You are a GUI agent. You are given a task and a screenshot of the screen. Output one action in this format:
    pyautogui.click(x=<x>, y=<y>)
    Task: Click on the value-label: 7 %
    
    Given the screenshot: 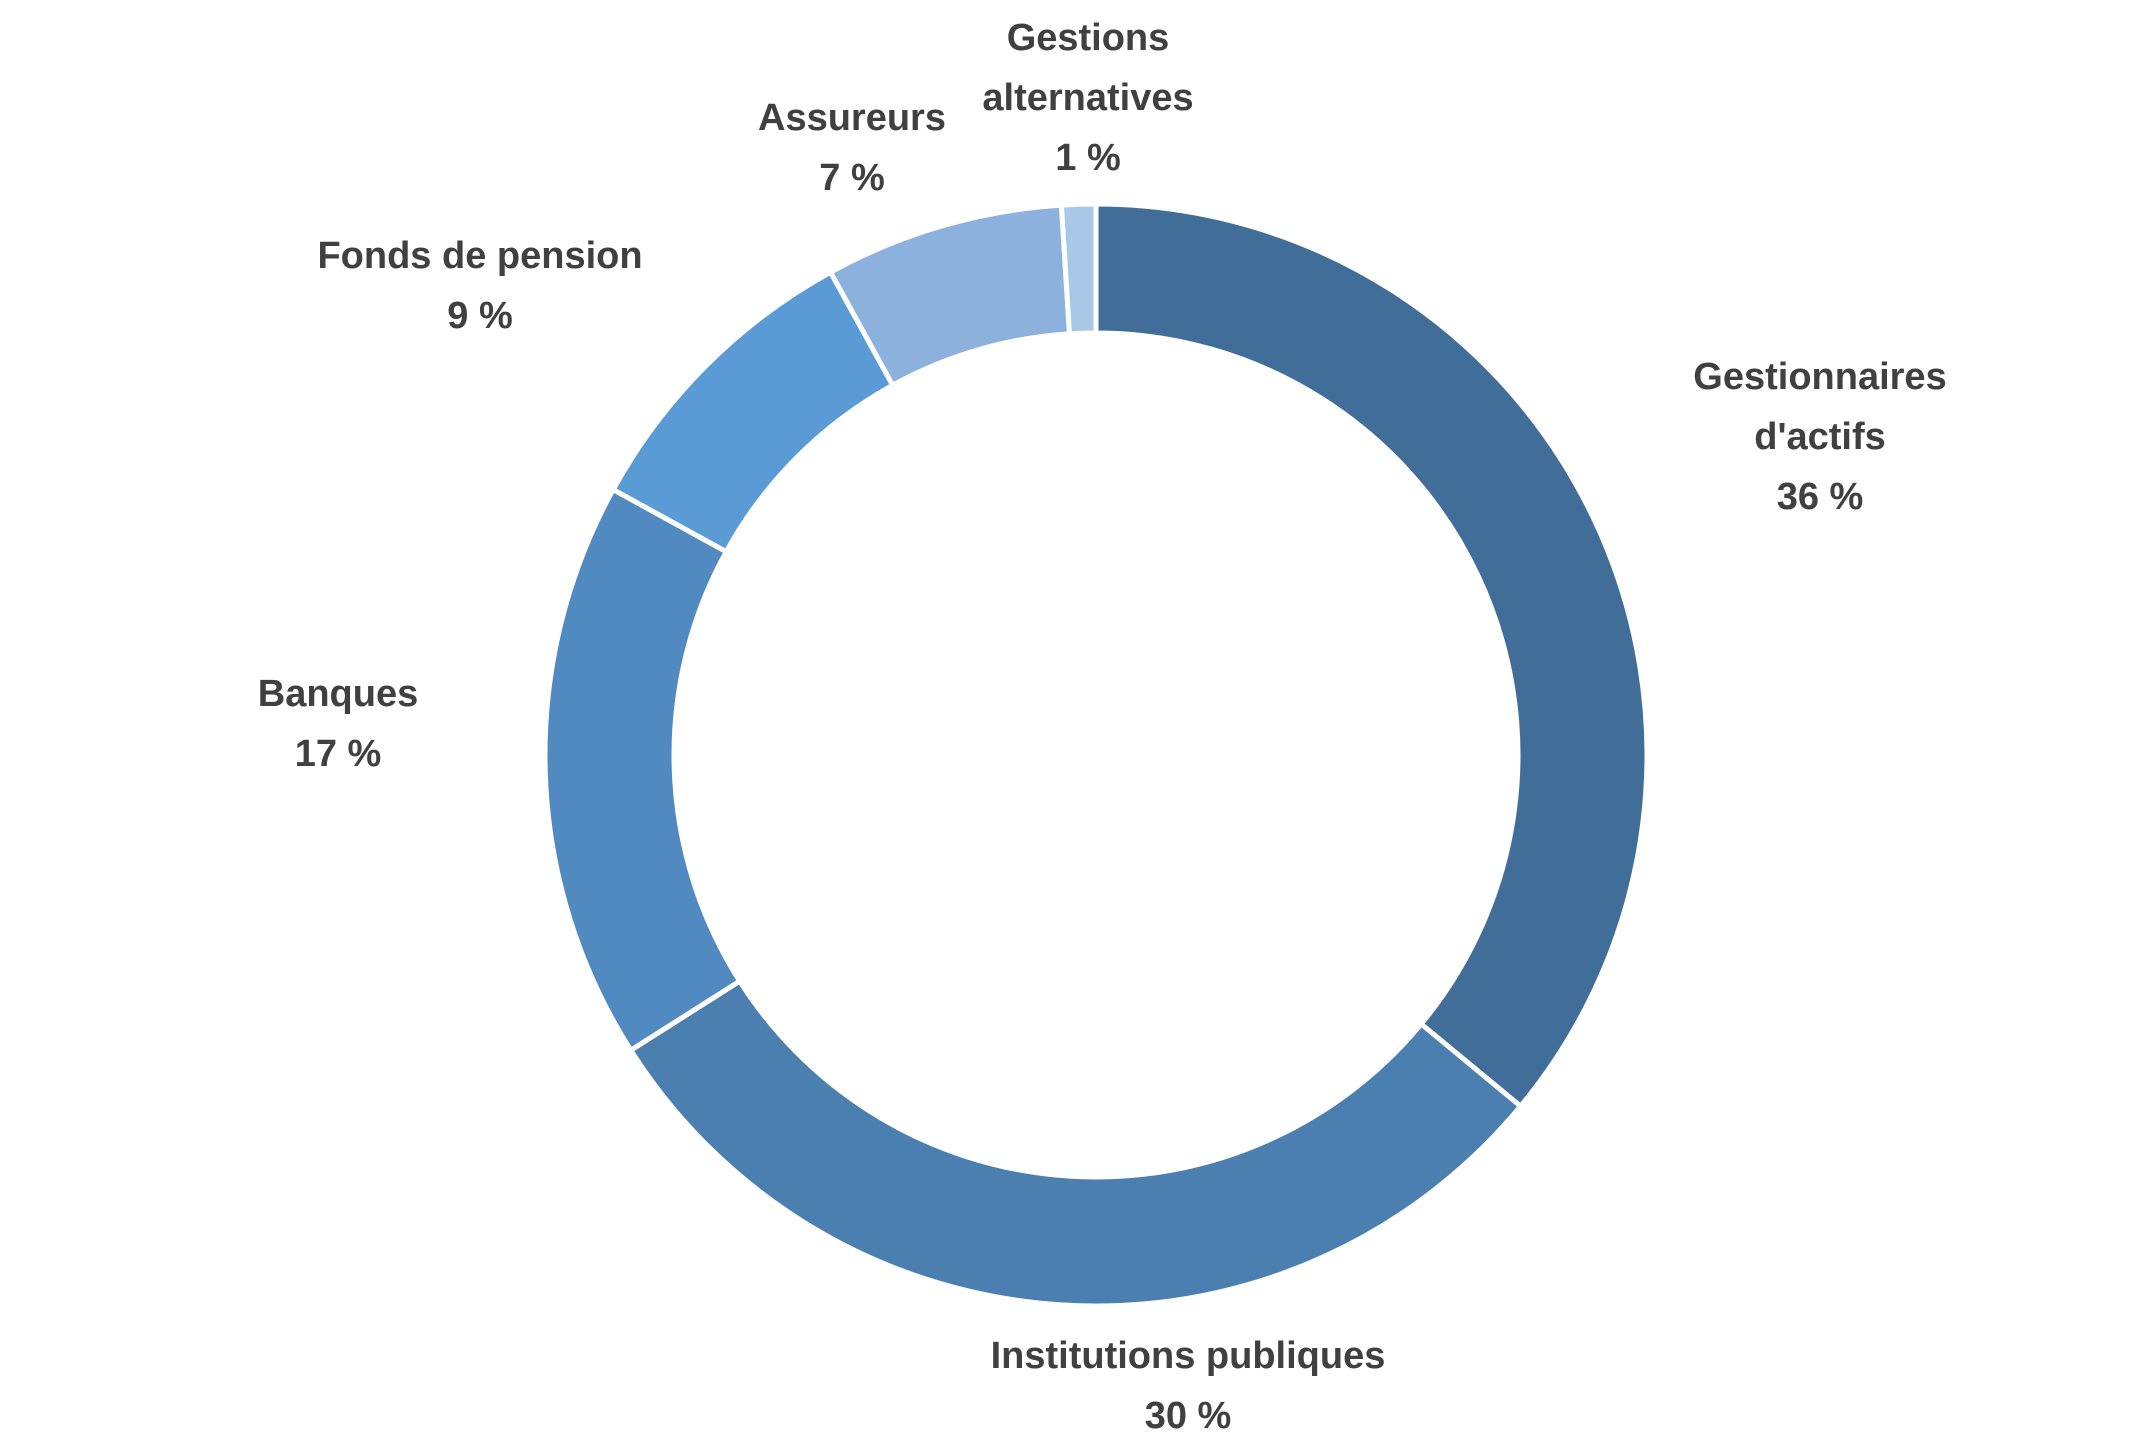 What is the action you would take?
    pyautogui.click(x=852, y=178)
    